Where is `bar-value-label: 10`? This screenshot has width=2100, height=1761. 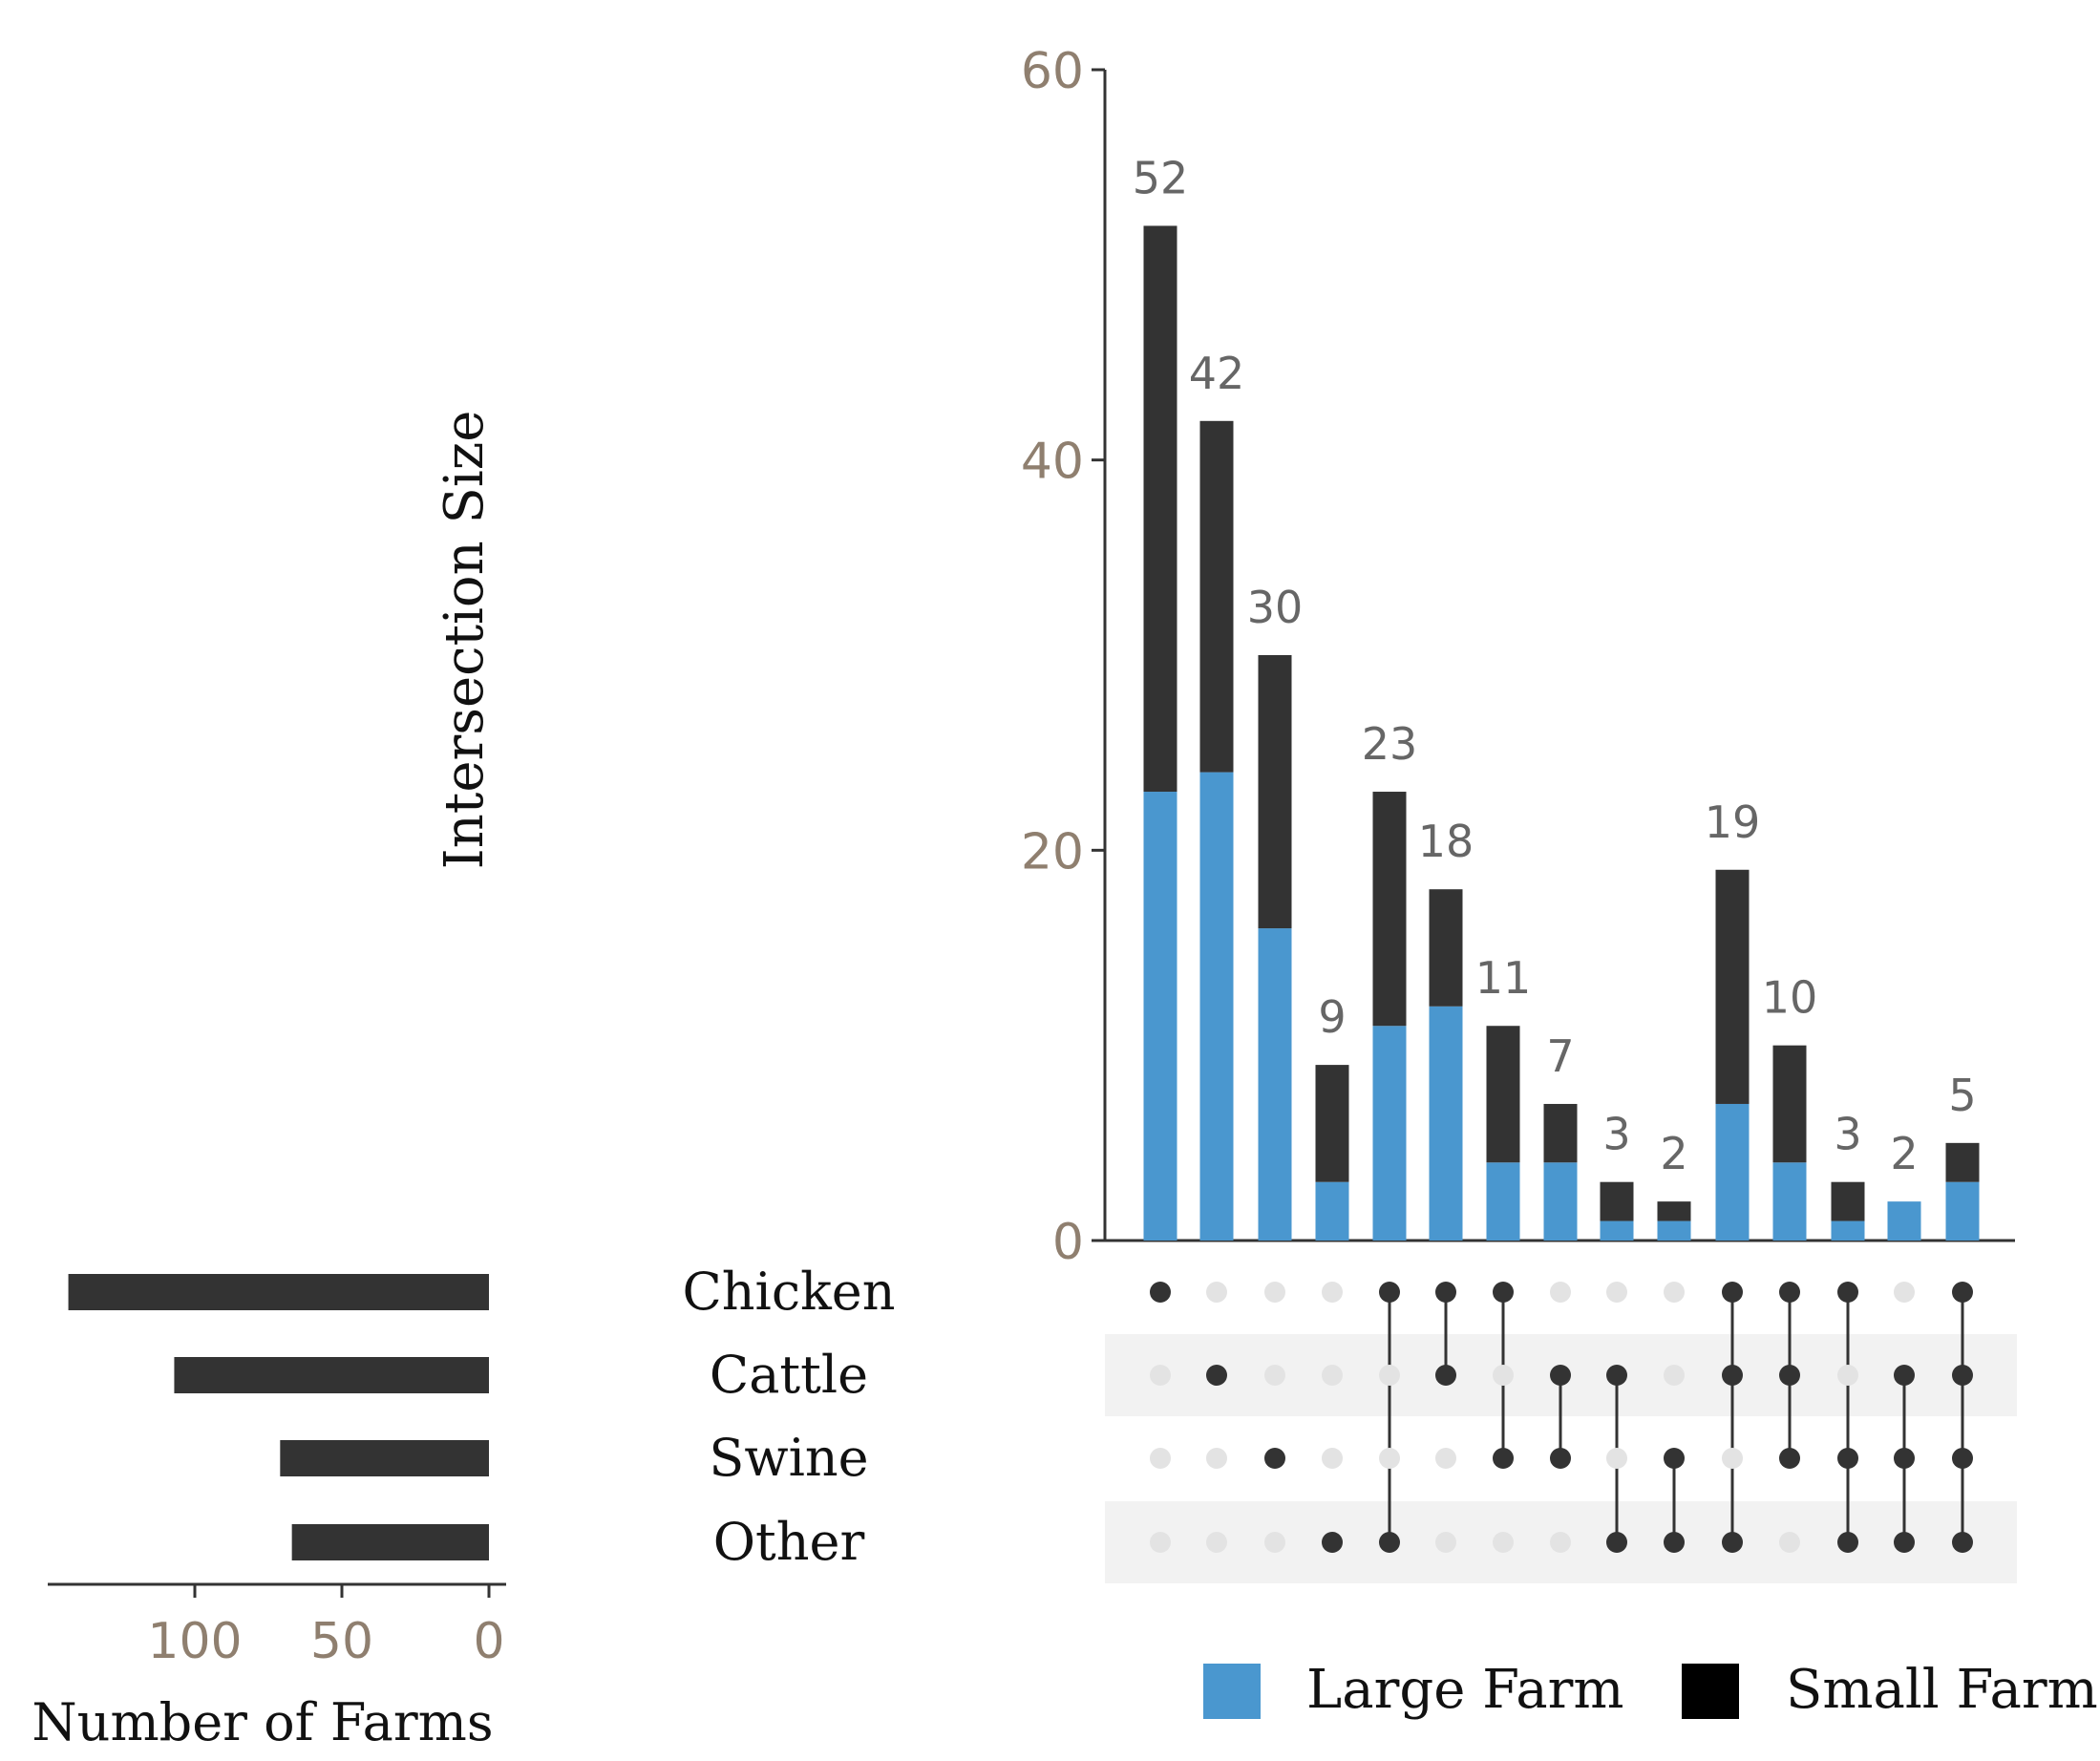 bar-value-label: 10 is located at coordinates (1790, 998).